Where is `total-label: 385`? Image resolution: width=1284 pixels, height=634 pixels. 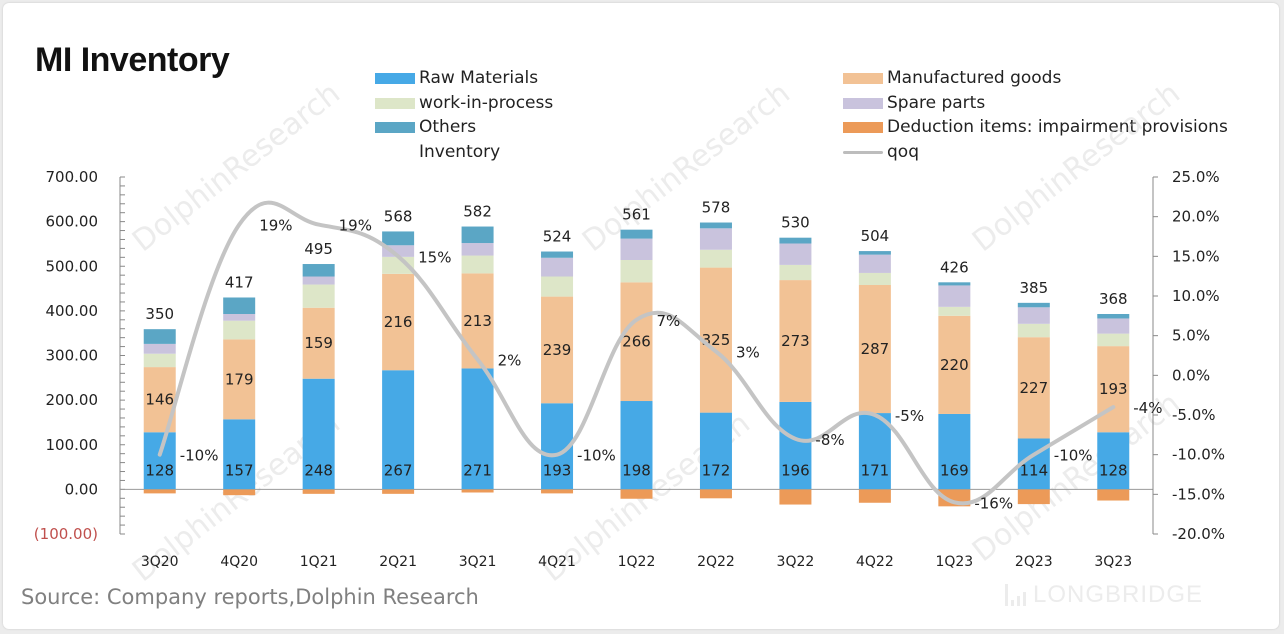
total-label: 385 is located at coordinates (1033, 288).